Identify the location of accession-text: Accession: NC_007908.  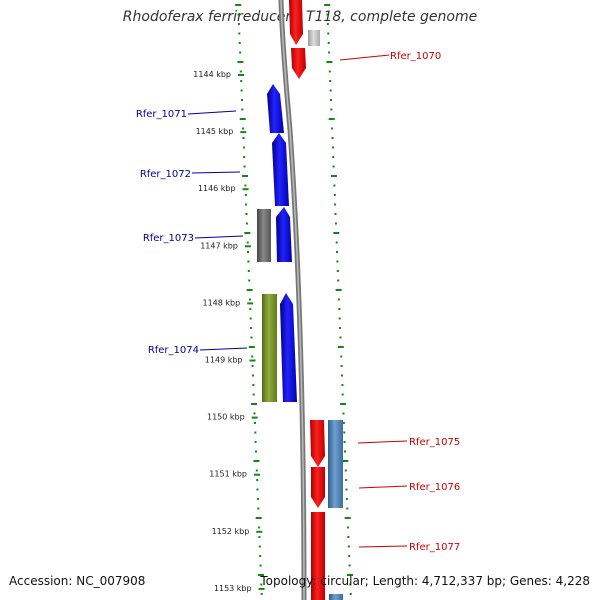
(77, 581).